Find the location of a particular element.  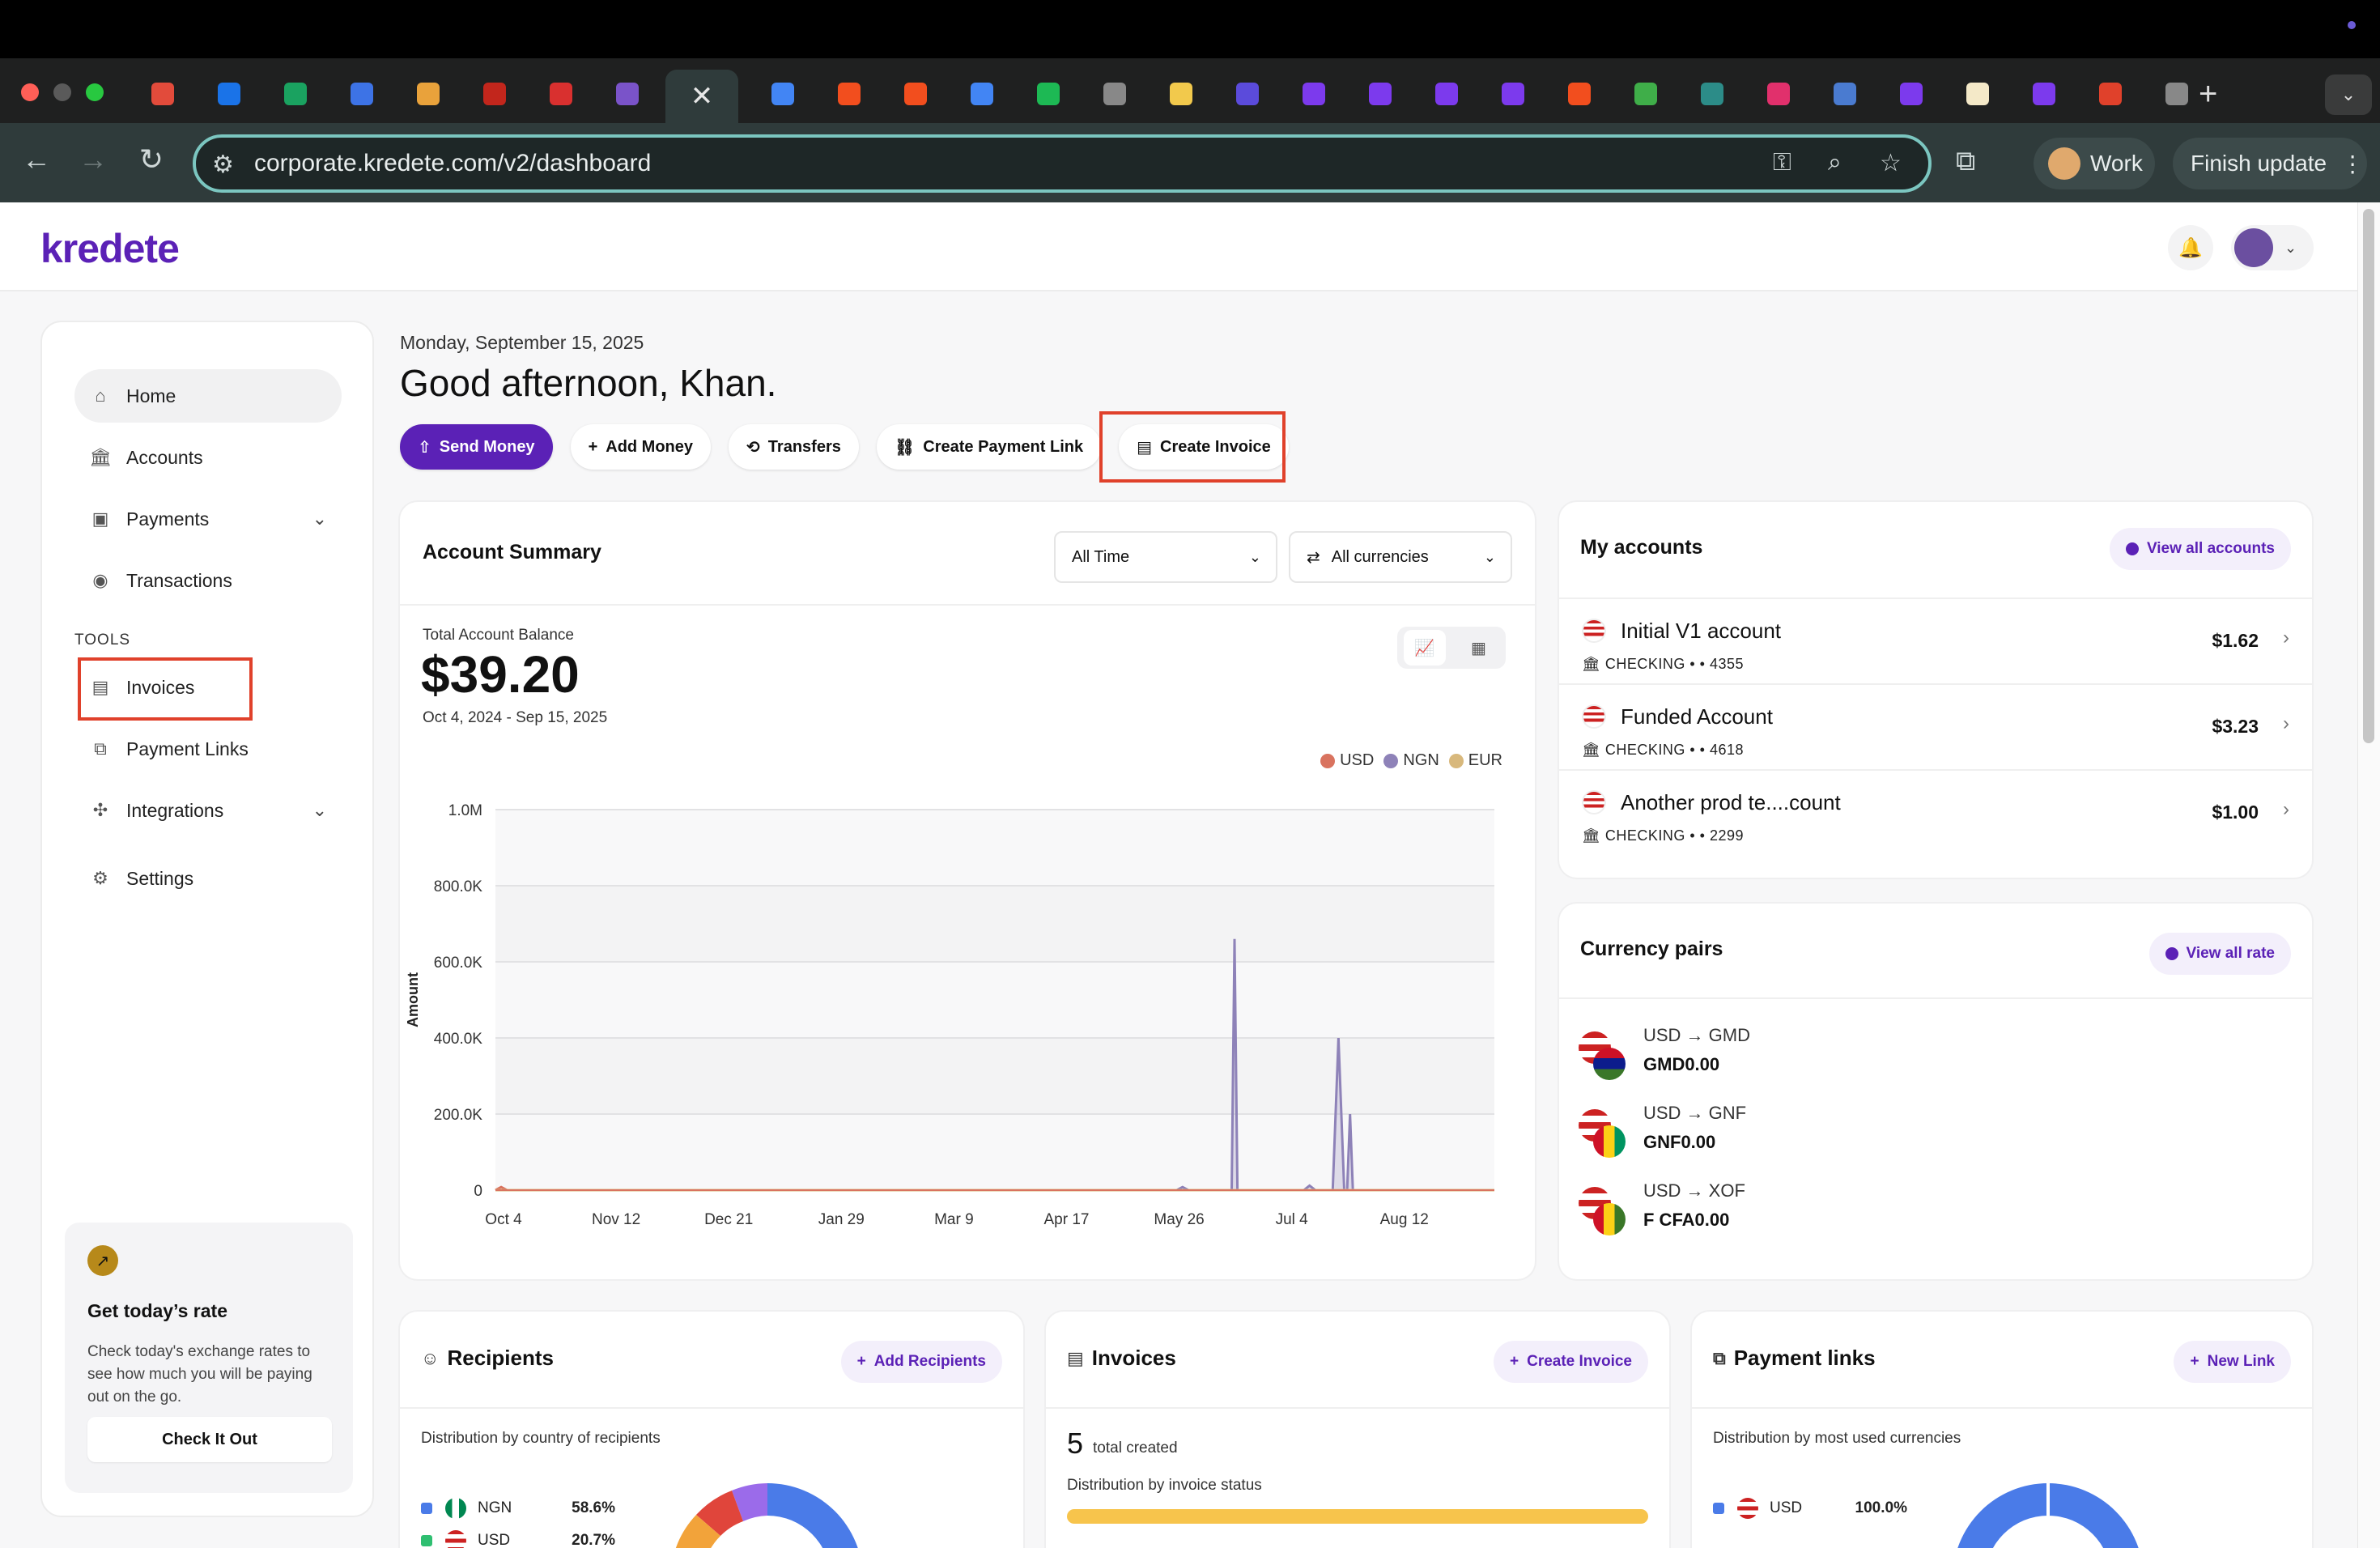

create-invoice-button: ▤ Create Invoice is located at coordinates (1204, 447).